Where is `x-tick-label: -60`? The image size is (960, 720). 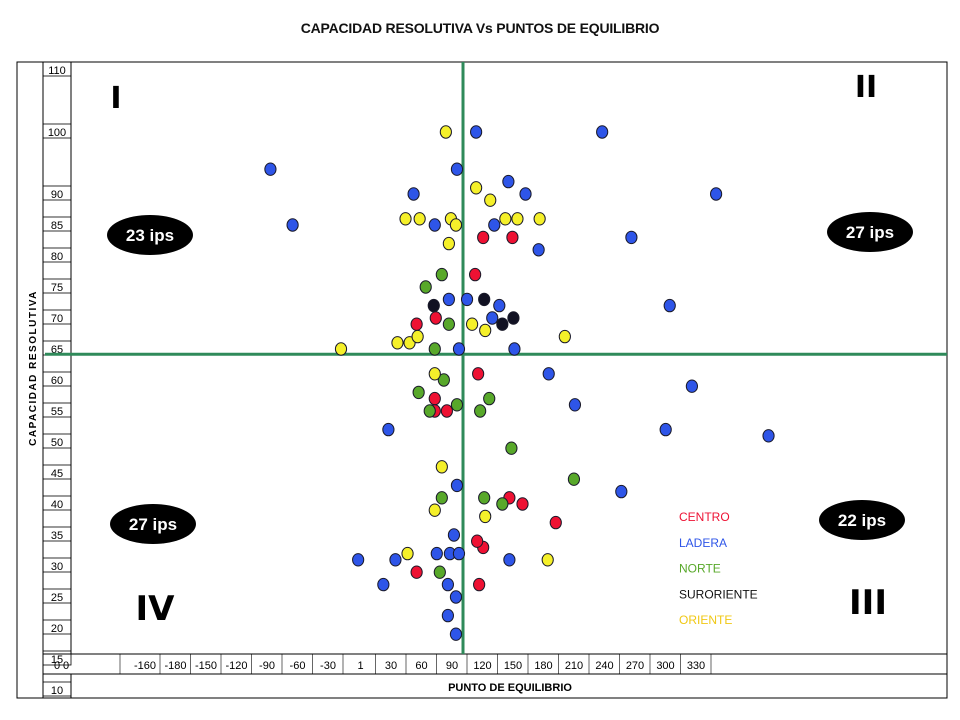 x-tick-label: -60 is located at coordinates (298, 666).